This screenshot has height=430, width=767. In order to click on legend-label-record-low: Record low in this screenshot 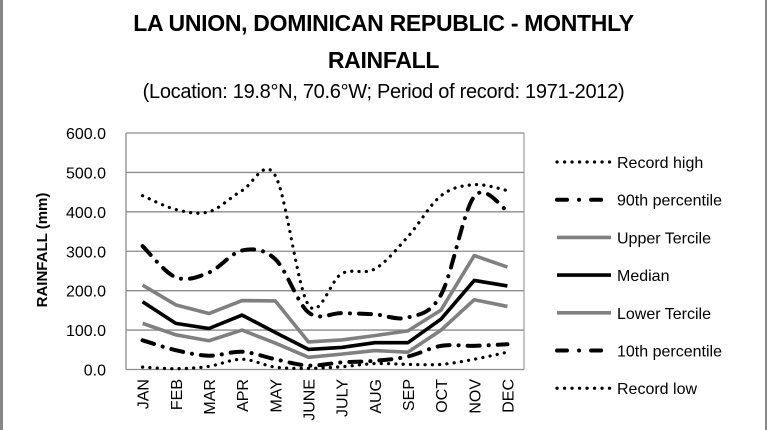, I will do `click(657, 389)`.